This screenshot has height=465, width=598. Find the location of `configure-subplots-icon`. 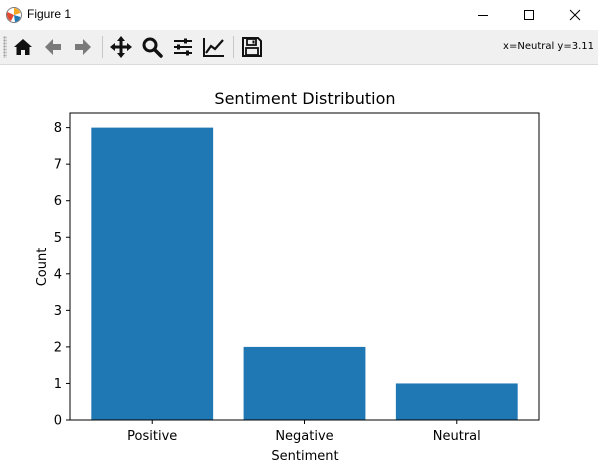

configure-subplots-icon is located at coordinates (183, 47).